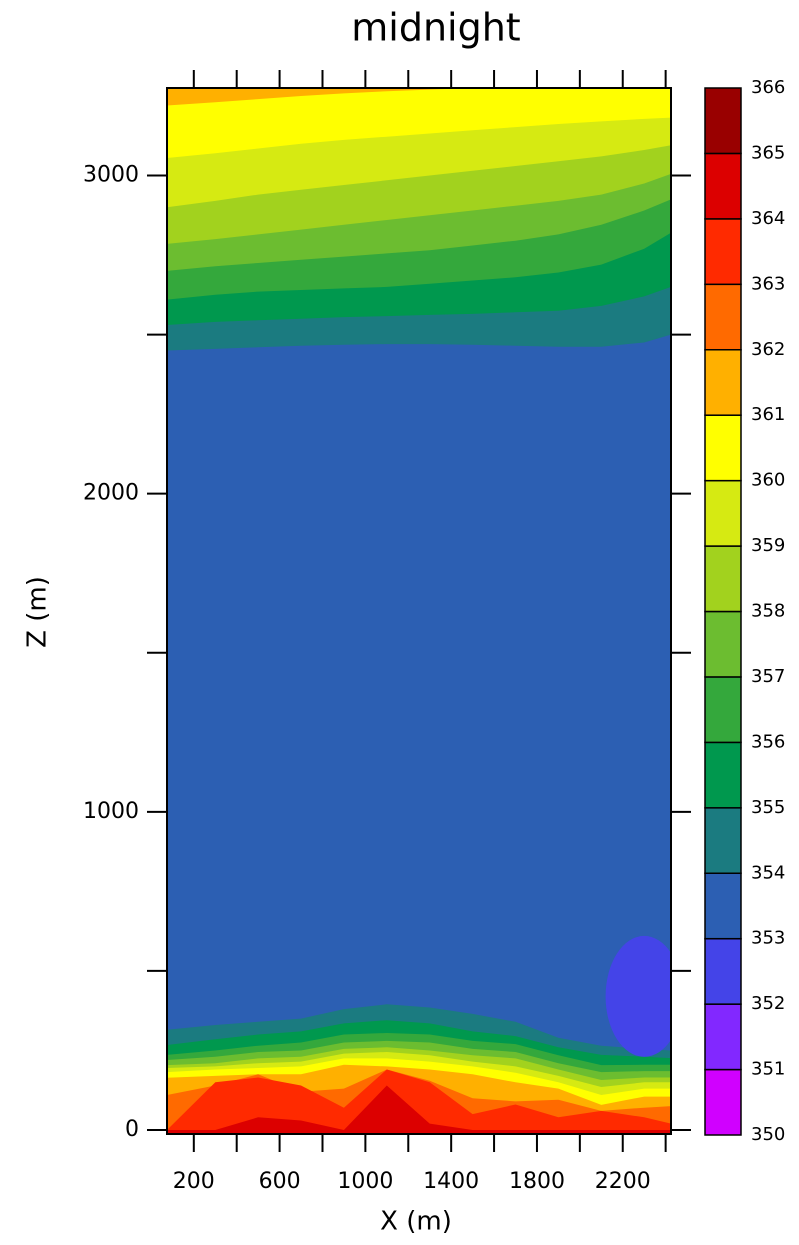  Describe the element at coordinates (623, 1181) in the screenshot. I see `x-tick-label: 2200` at that location.